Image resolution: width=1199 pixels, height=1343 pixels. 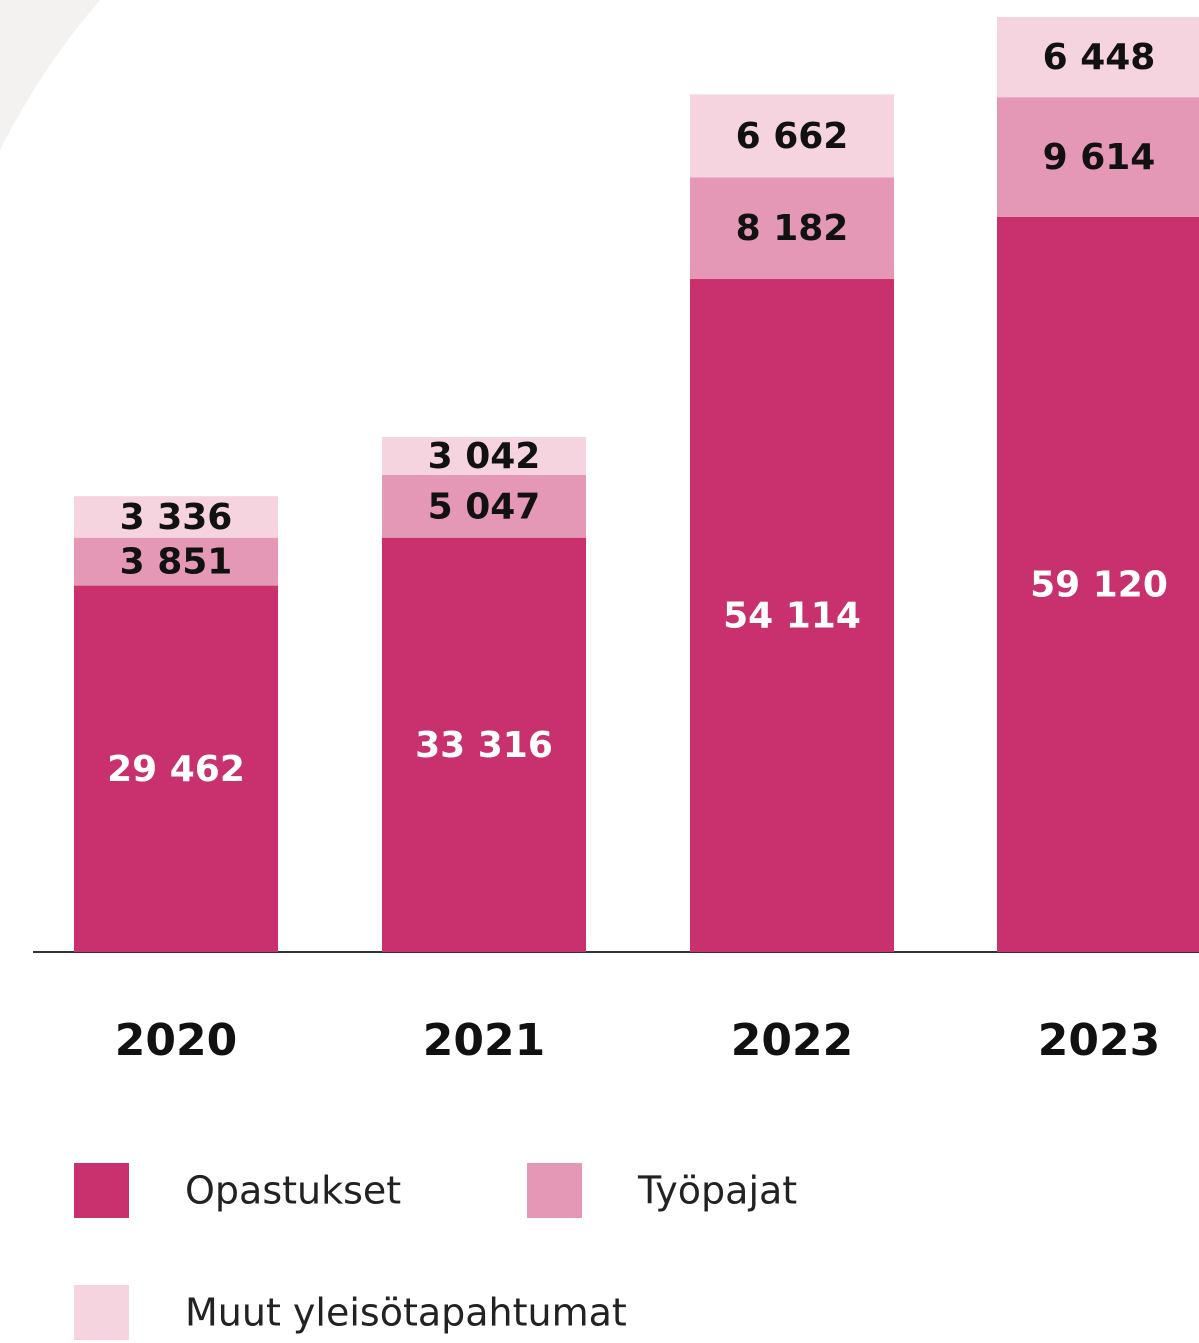 I want to click on legend-label: Opastukset, so click(x=293, y=1191).